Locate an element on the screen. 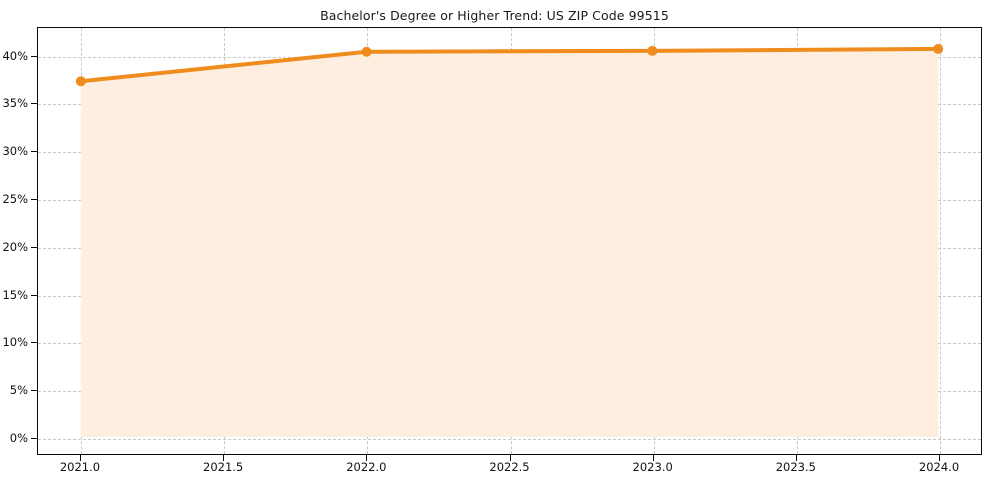 This screenshot has height=490, width=989. x-axis-tick-label: 2023.0 is located at coordinates (652, 467).